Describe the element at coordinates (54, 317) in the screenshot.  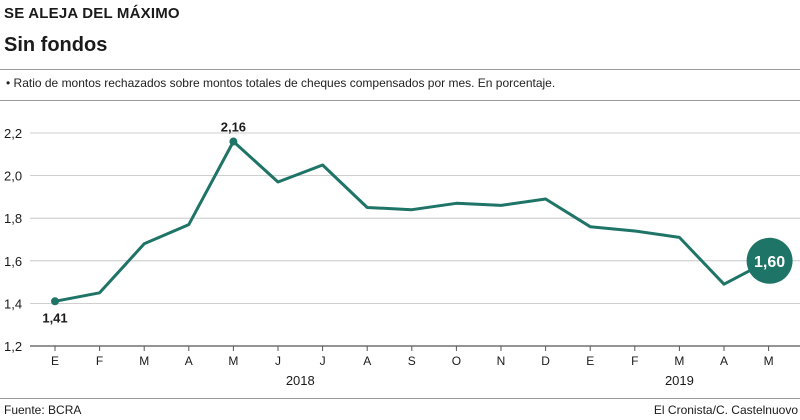
I see `data-point-label: 1,41` at that location.